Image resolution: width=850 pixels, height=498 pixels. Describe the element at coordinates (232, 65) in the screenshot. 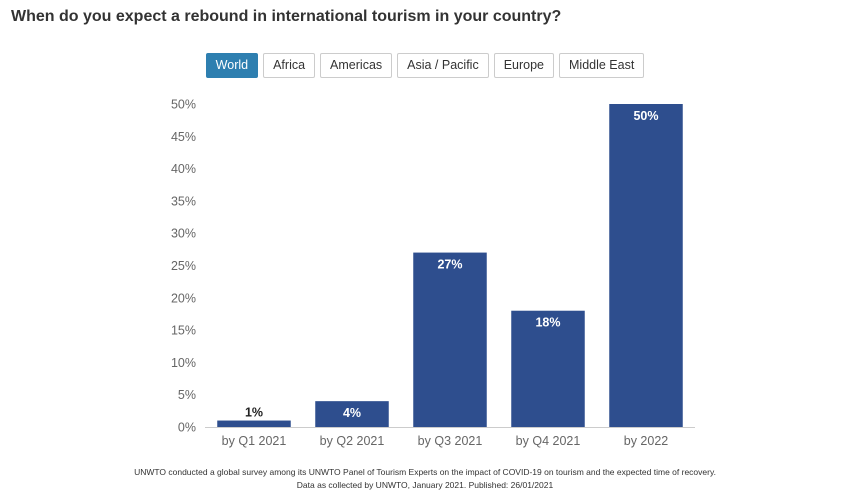

I see `tab-world: World` at that location.